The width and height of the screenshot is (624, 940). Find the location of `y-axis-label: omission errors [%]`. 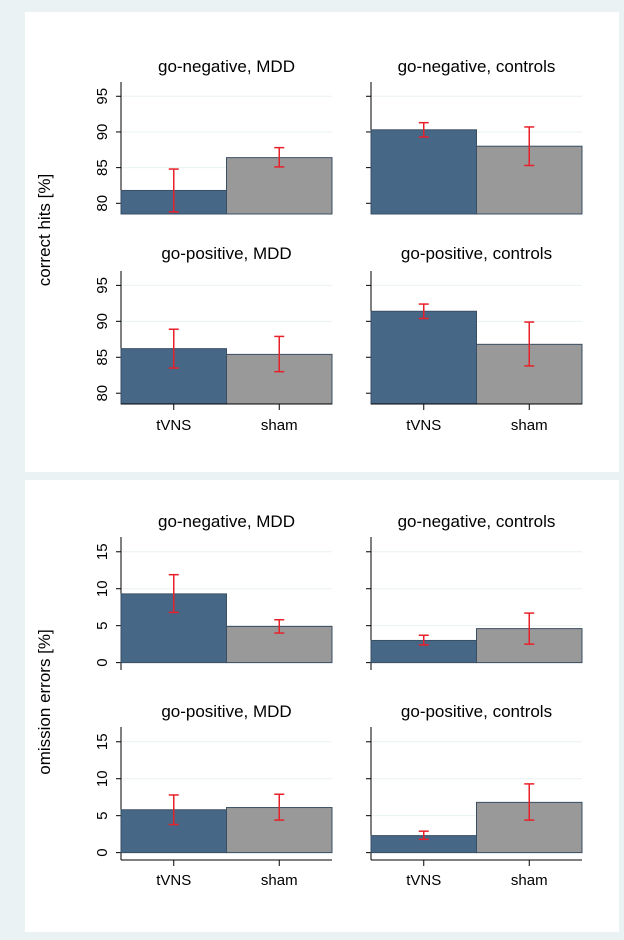

y-axis-label: omission errors [%] is located at coordinates (44, 701).